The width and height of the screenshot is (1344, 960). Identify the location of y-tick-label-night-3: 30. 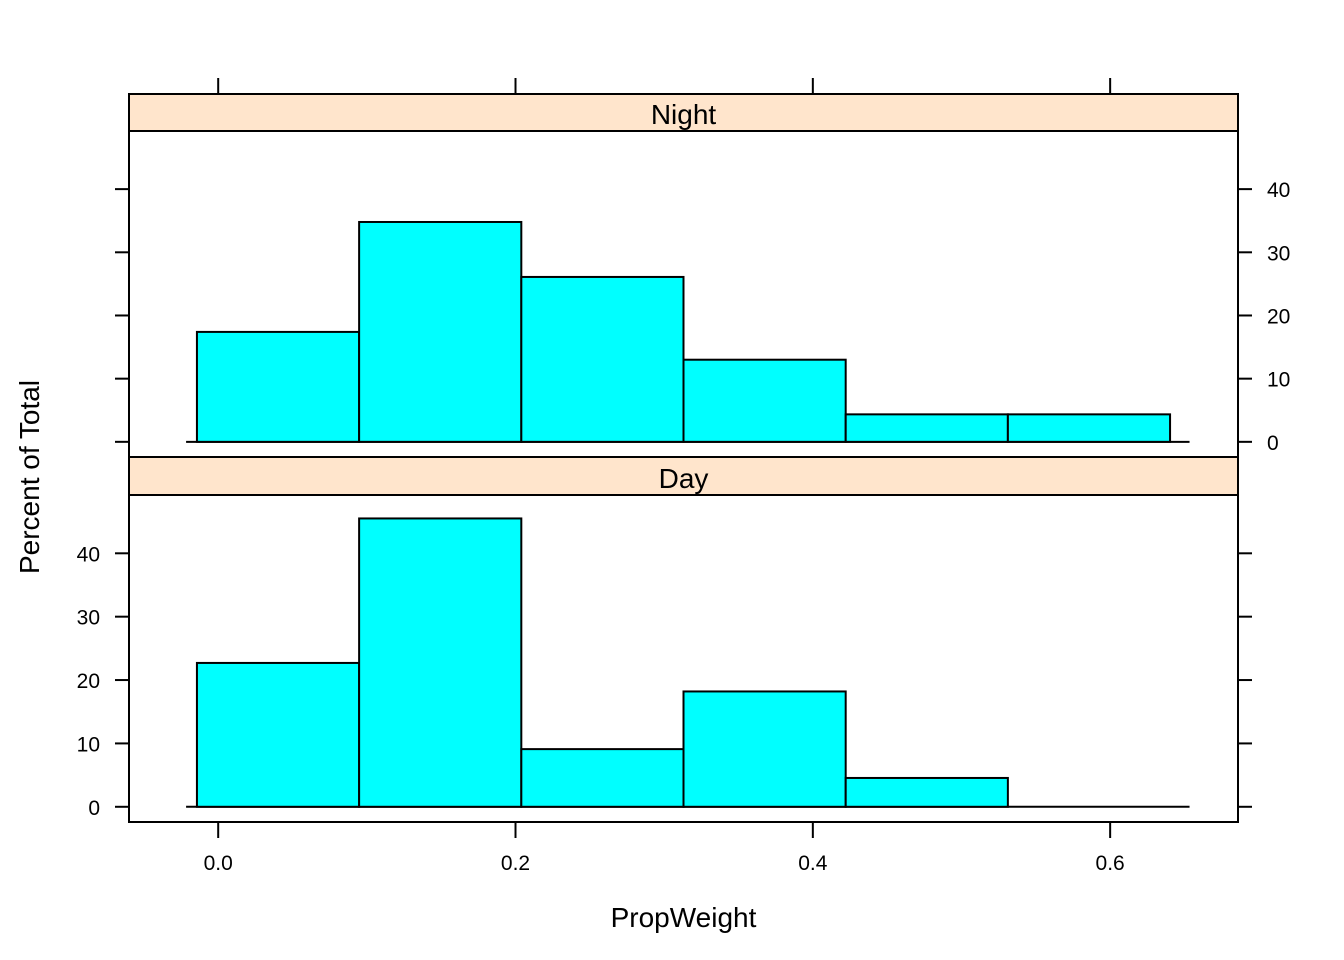
(1278, 253).